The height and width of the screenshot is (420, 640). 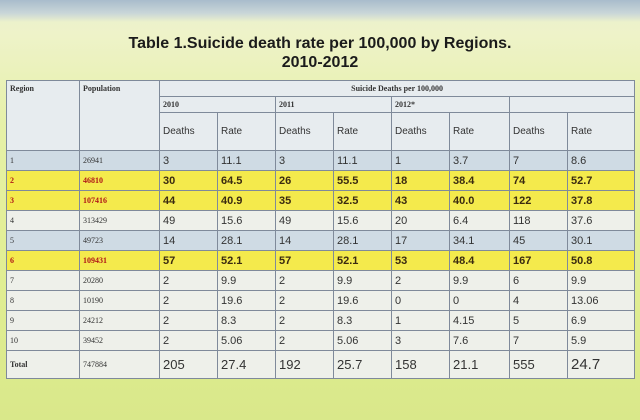 What do you see at coordinates (43, 200) in the screenshot?
I see `region-cell: 3` at bounding box center [43, 200].